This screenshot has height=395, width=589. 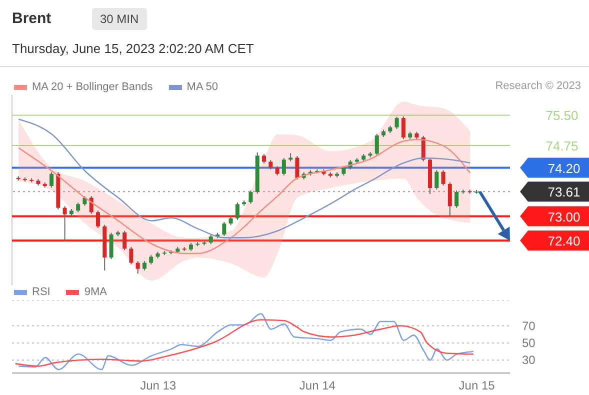 I want to click on chart-subtitle: Thursday, June 15, 2023 2:02:20 AM CET, so click(x=133, y=48).